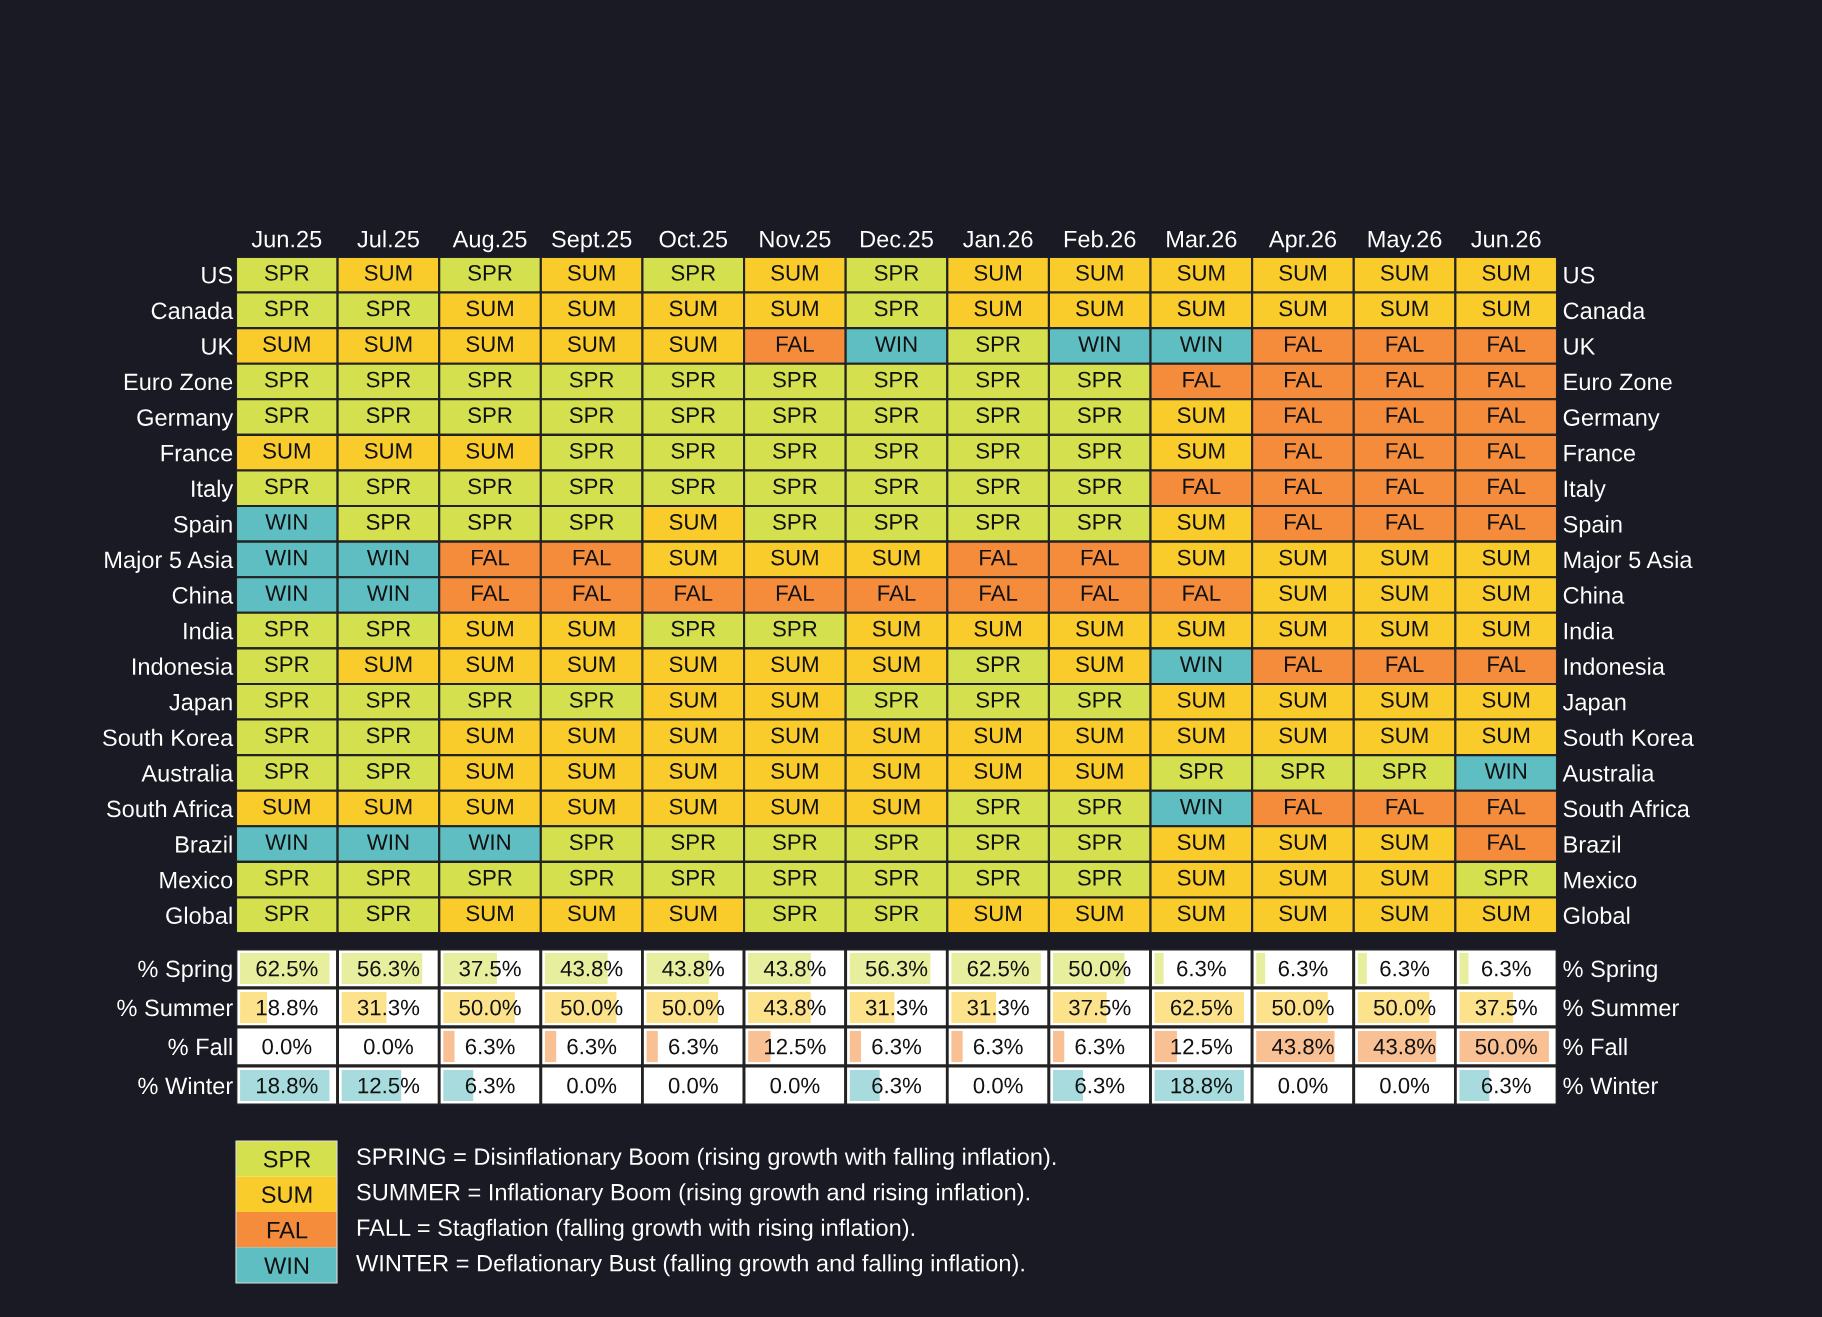 The image size is (1822, 1317). What do you see at coordinates (1506, 1085) in the screenshot?
I see `data-label: 6.3%` at bounding box center [1506, 1085].